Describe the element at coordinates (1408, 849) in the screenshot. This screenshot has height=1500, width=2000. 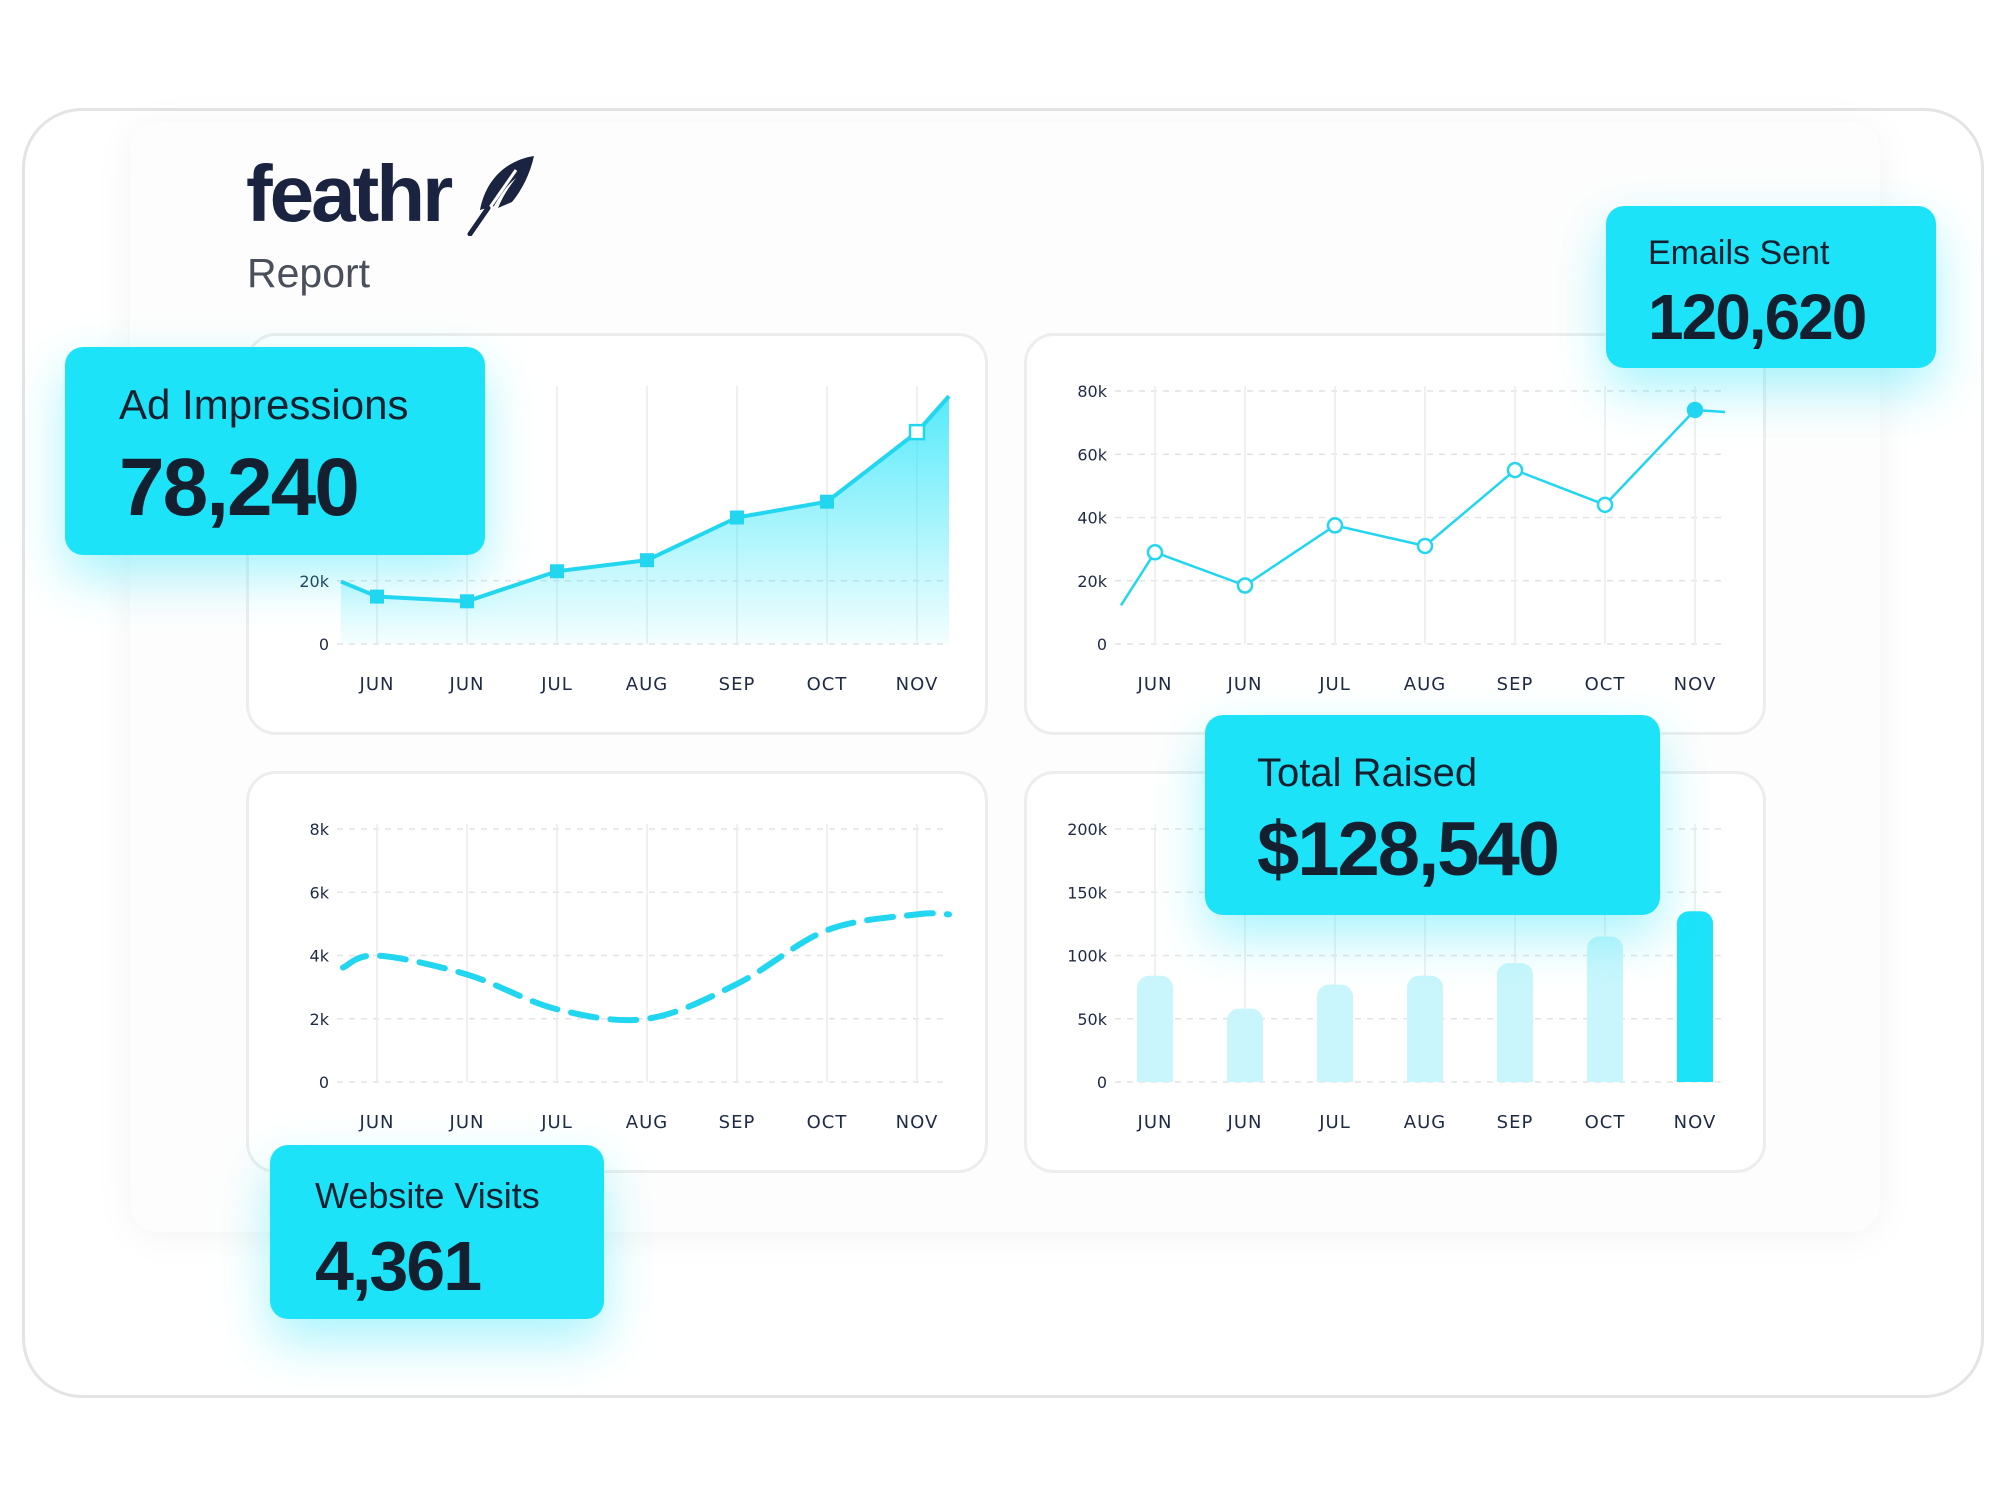
I see `kpi-value: $128,540` at that location.